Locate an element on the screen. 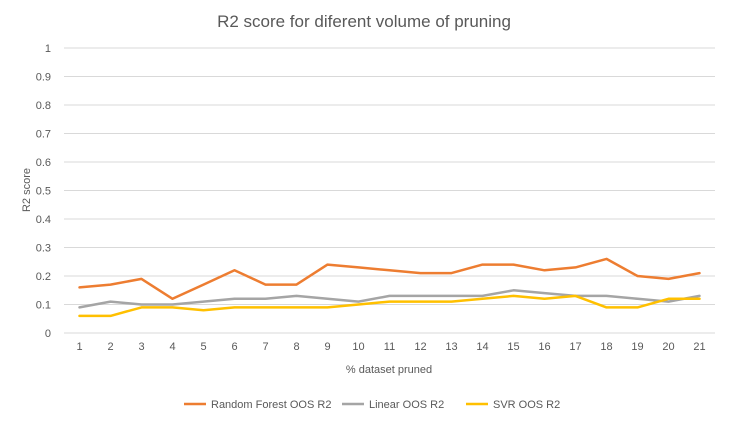 The image size is (729, 423). x-tick-label: 4 is located at coordinates (172, 347).